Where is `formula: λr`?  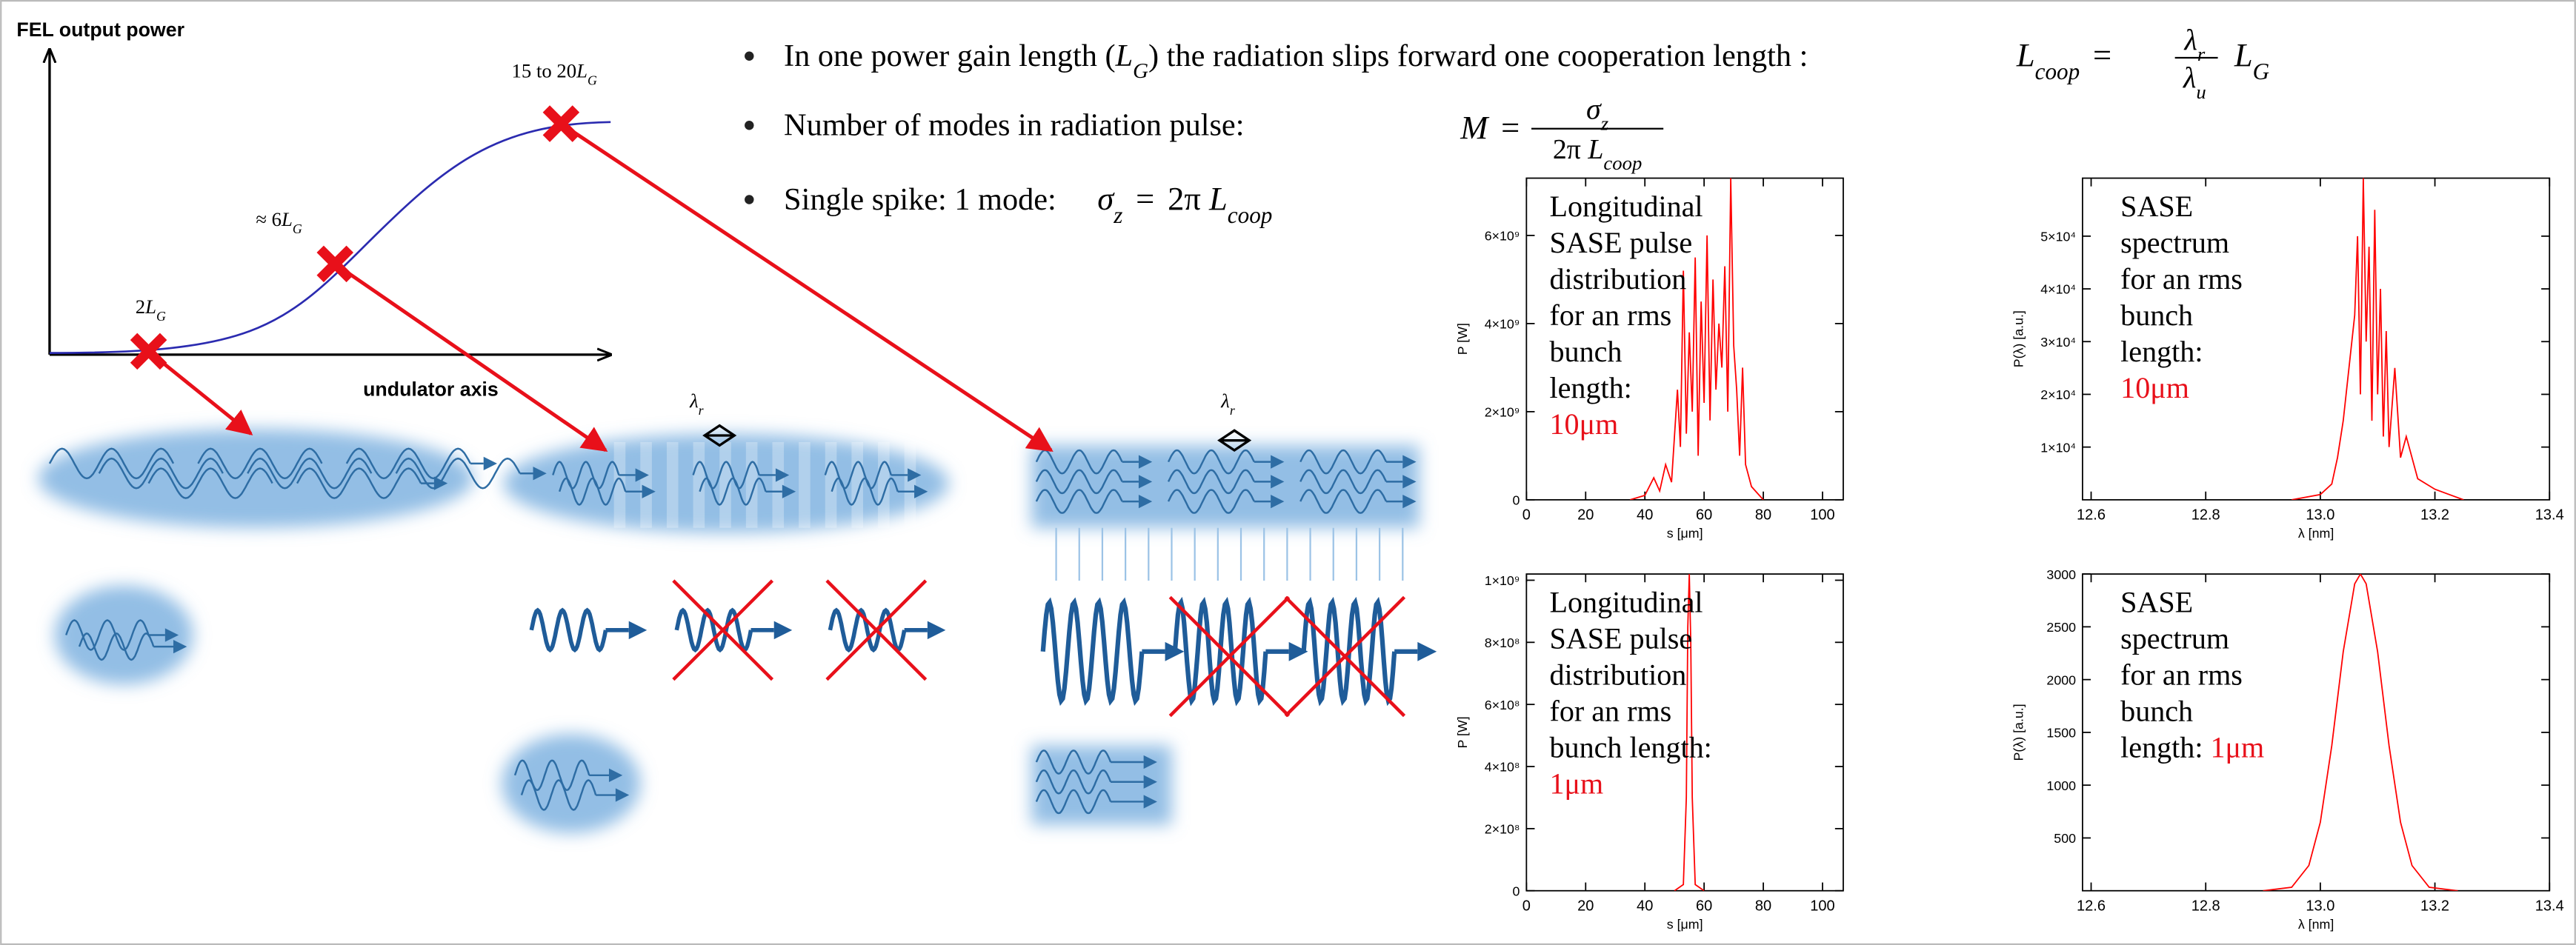
formula: λr is located at coordinates (2194, 44).